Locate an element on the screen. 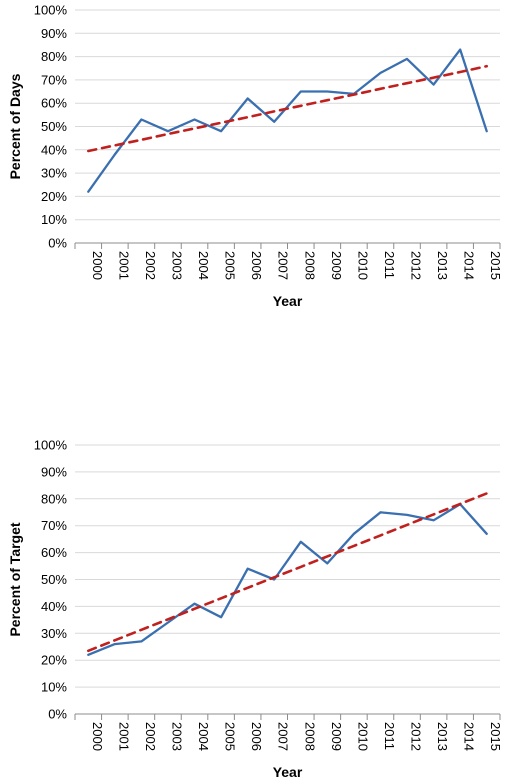 This screenshot has width=510, height=781. y-axis-title: Percent of Target is located at coordinates (15, 579).